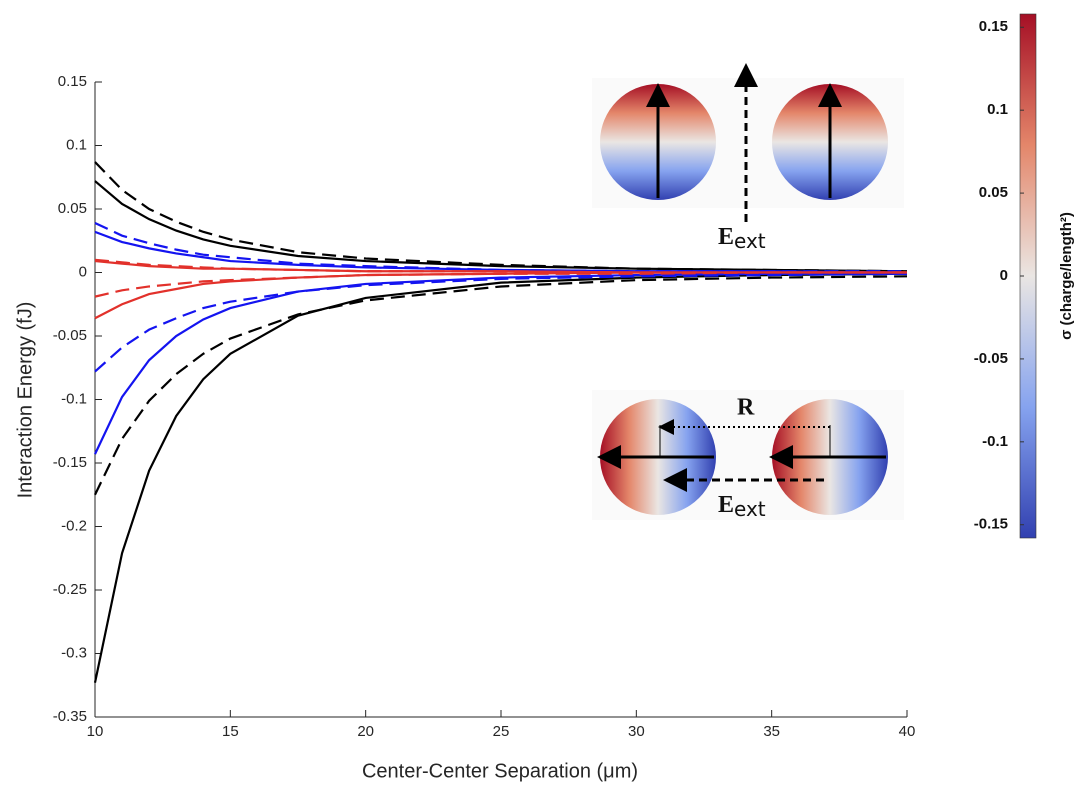  I want to click on inset-bottom: R Eext, so click(748, 455).